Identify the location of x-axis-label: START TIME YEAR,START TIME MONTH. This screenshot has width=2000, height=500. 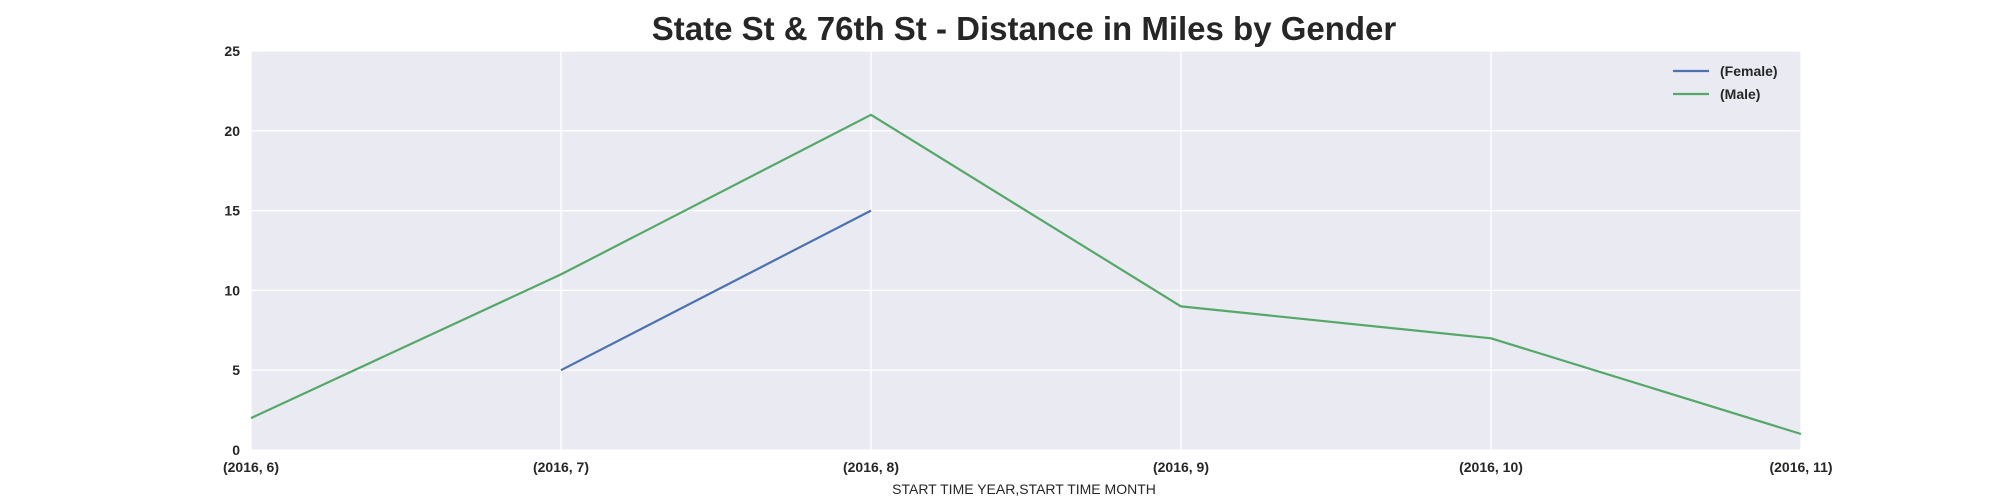
(1024, 489).